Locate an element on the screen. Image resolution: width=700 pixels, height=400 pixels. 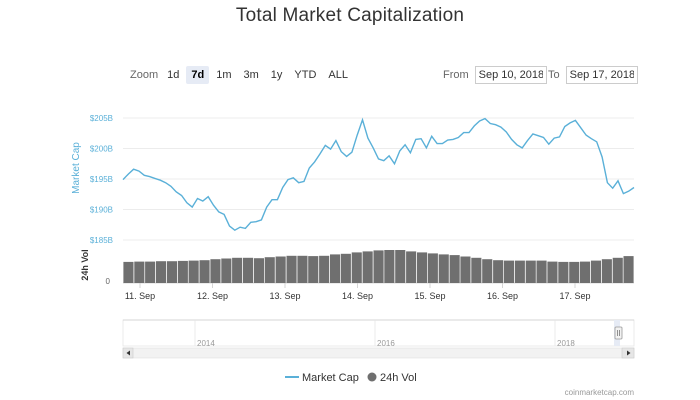
y-tick-label: $205B is located at coordinates (101, 118).